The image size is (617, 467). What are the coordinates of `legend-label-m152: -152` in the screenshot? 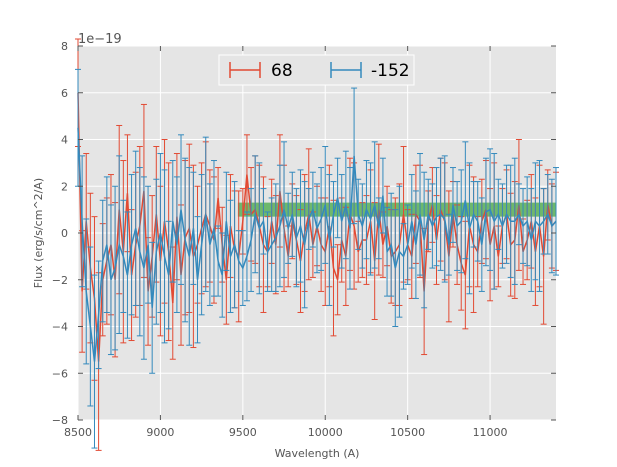 It's located at (390, 71).